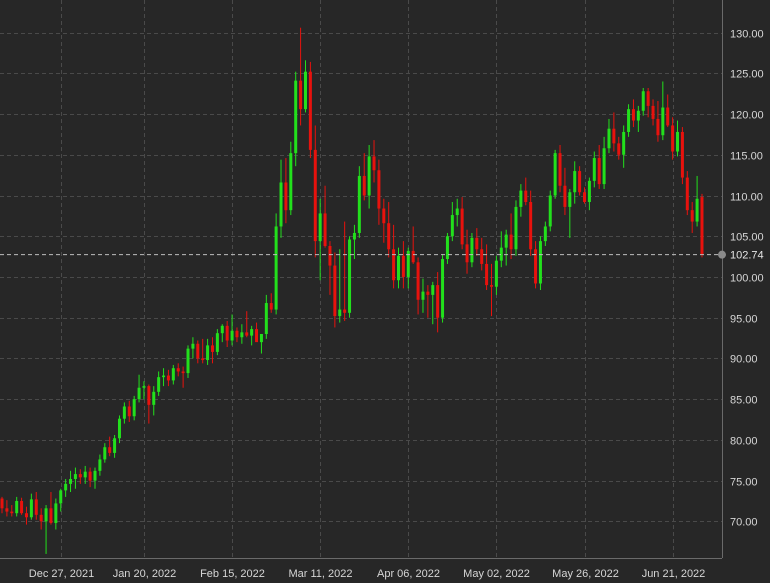  I want to click on y-tick-label: 70.00, so click(744, 523).